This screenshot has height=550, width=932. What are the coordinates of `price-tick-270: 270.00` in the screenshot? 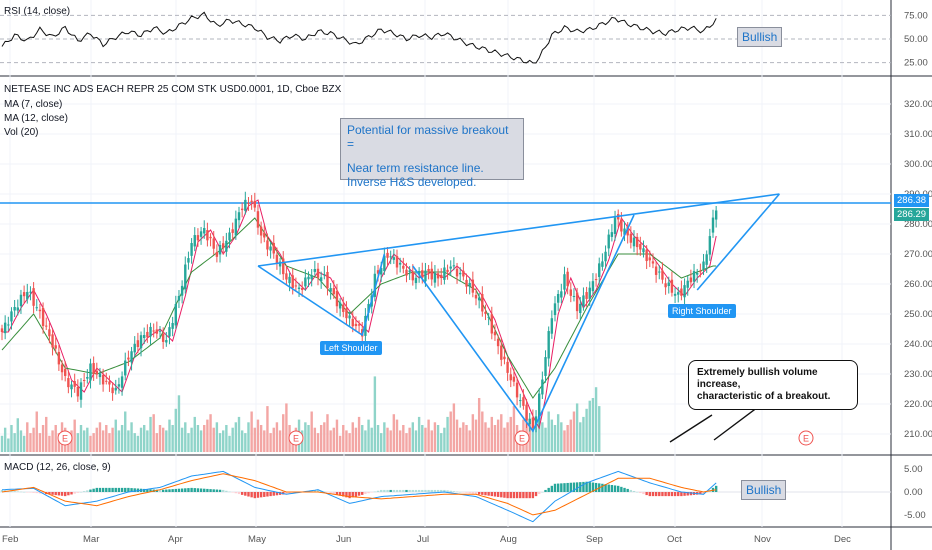 It's located at (918, 254).